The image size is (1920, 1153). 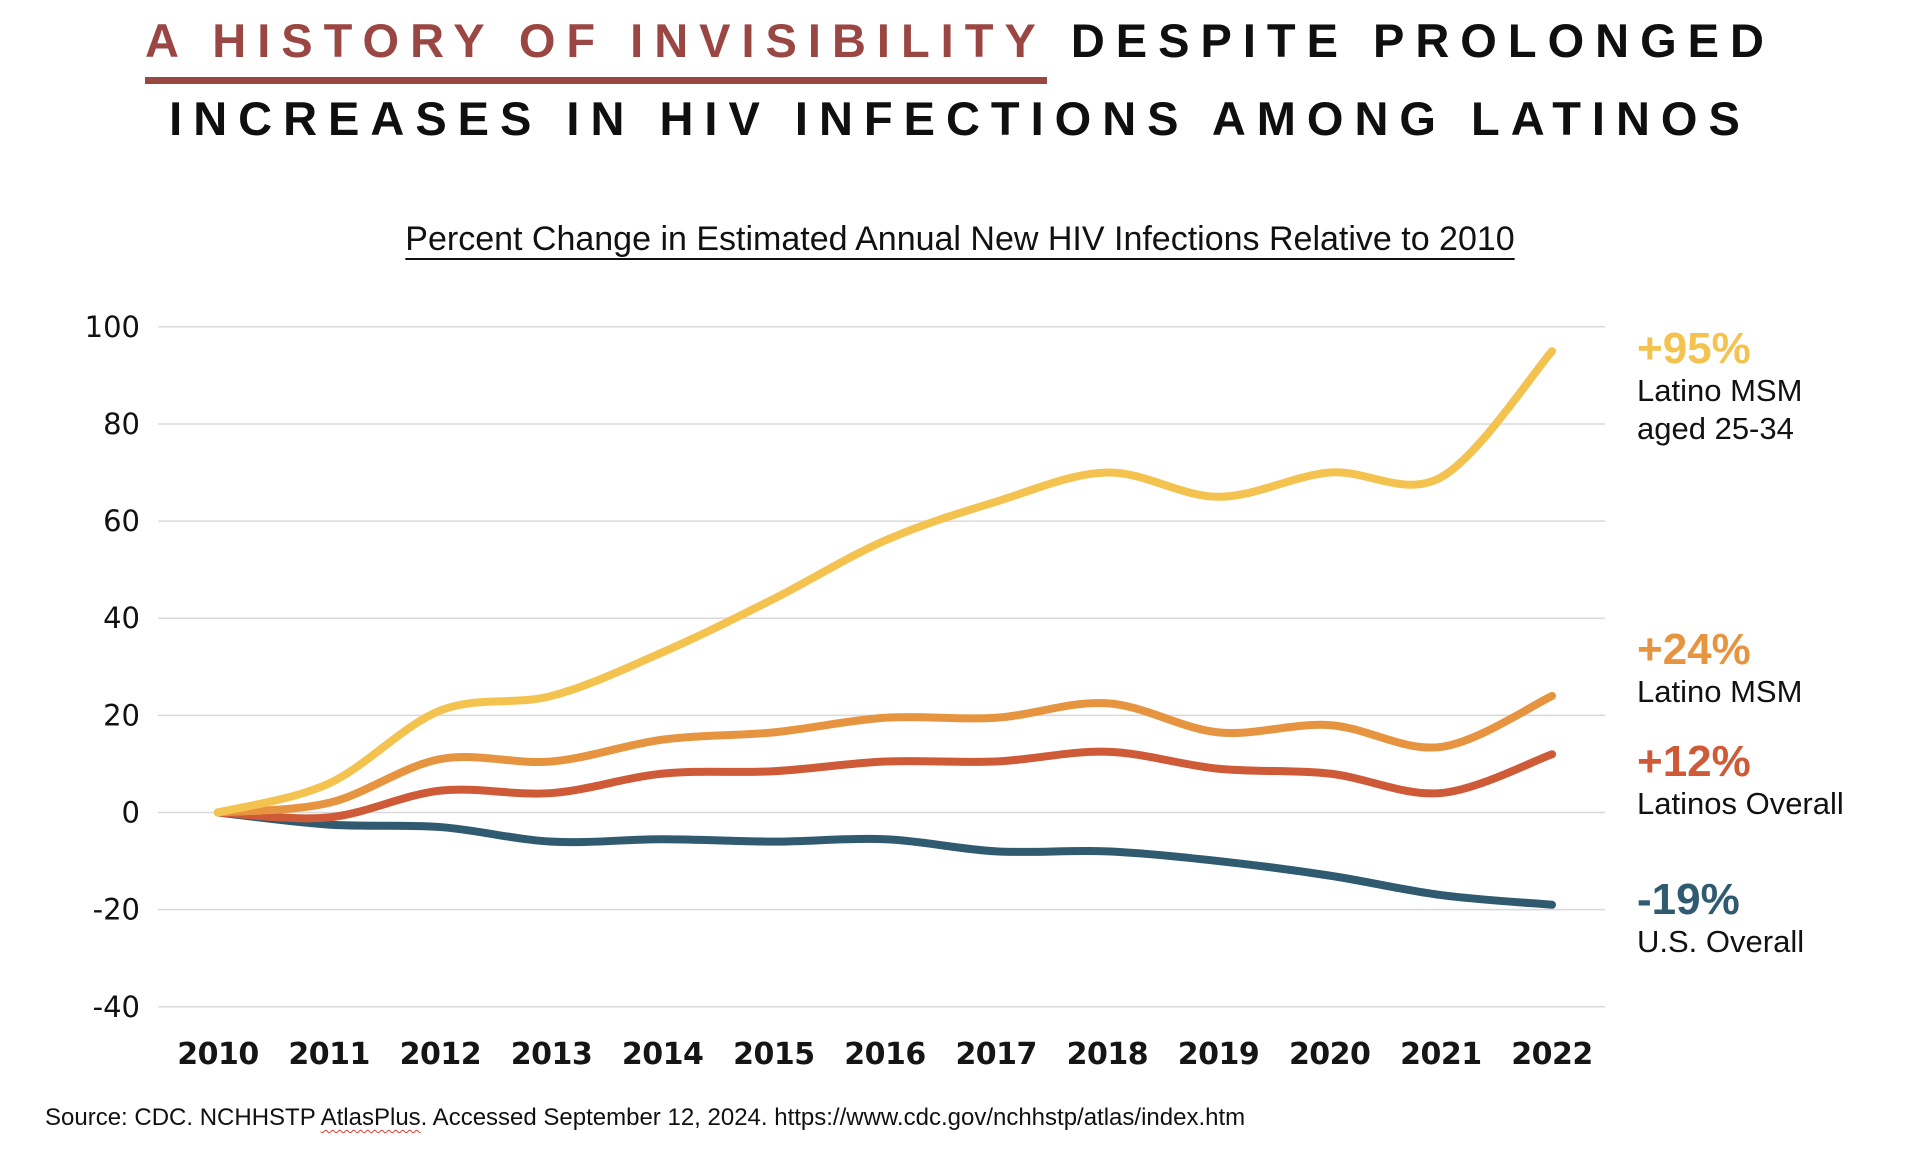 What do you see at coordinates (121, 618) in the screenshot?
I see `y-tick-label: 40` at bounding box center [121, 618].